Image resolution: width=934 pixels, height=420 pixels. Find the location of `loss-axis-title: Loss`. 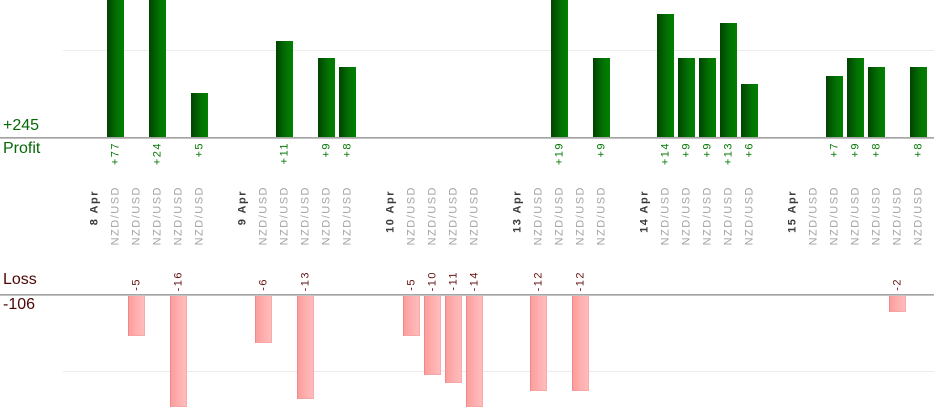

loss-axis-title: Loss is located at coordinates (20, 279).